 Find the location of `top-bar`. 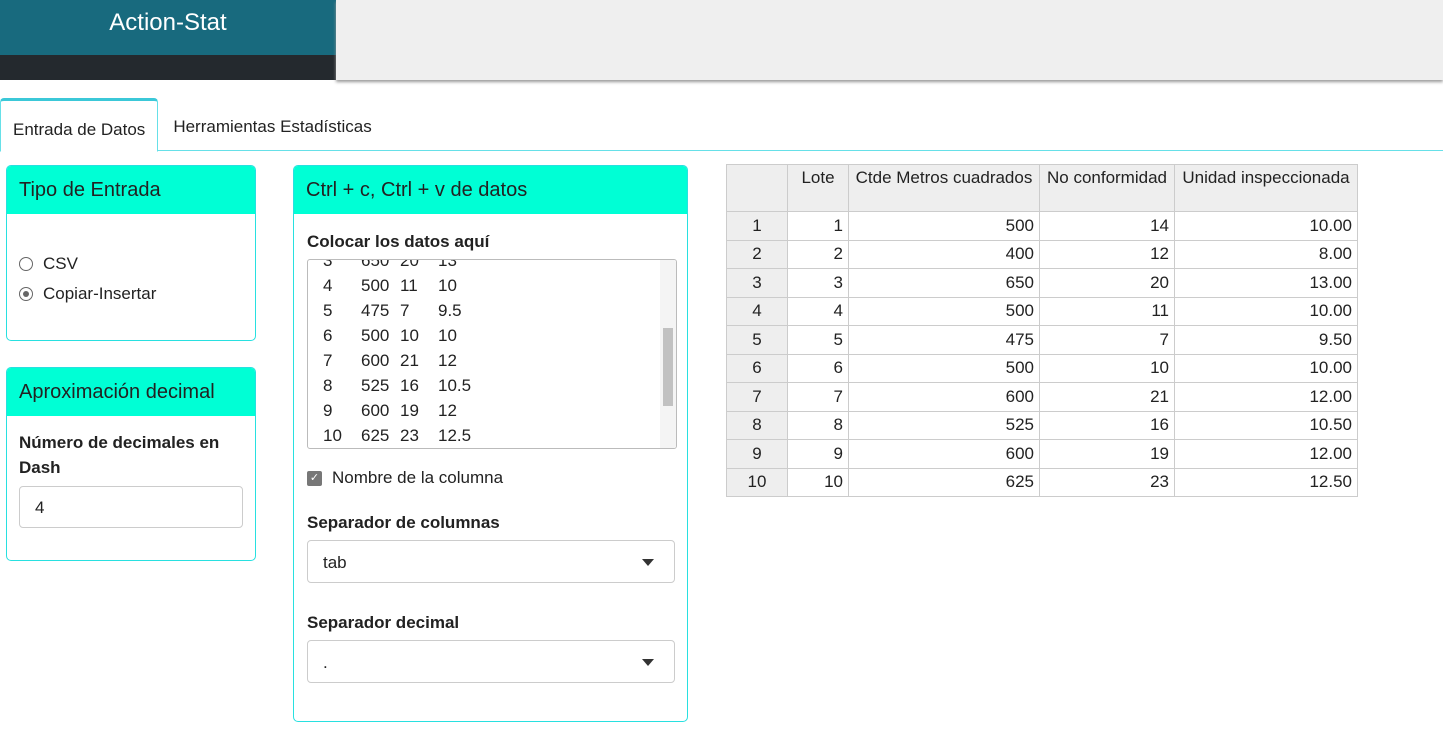

top-bar is located at coordinates (889, 40).